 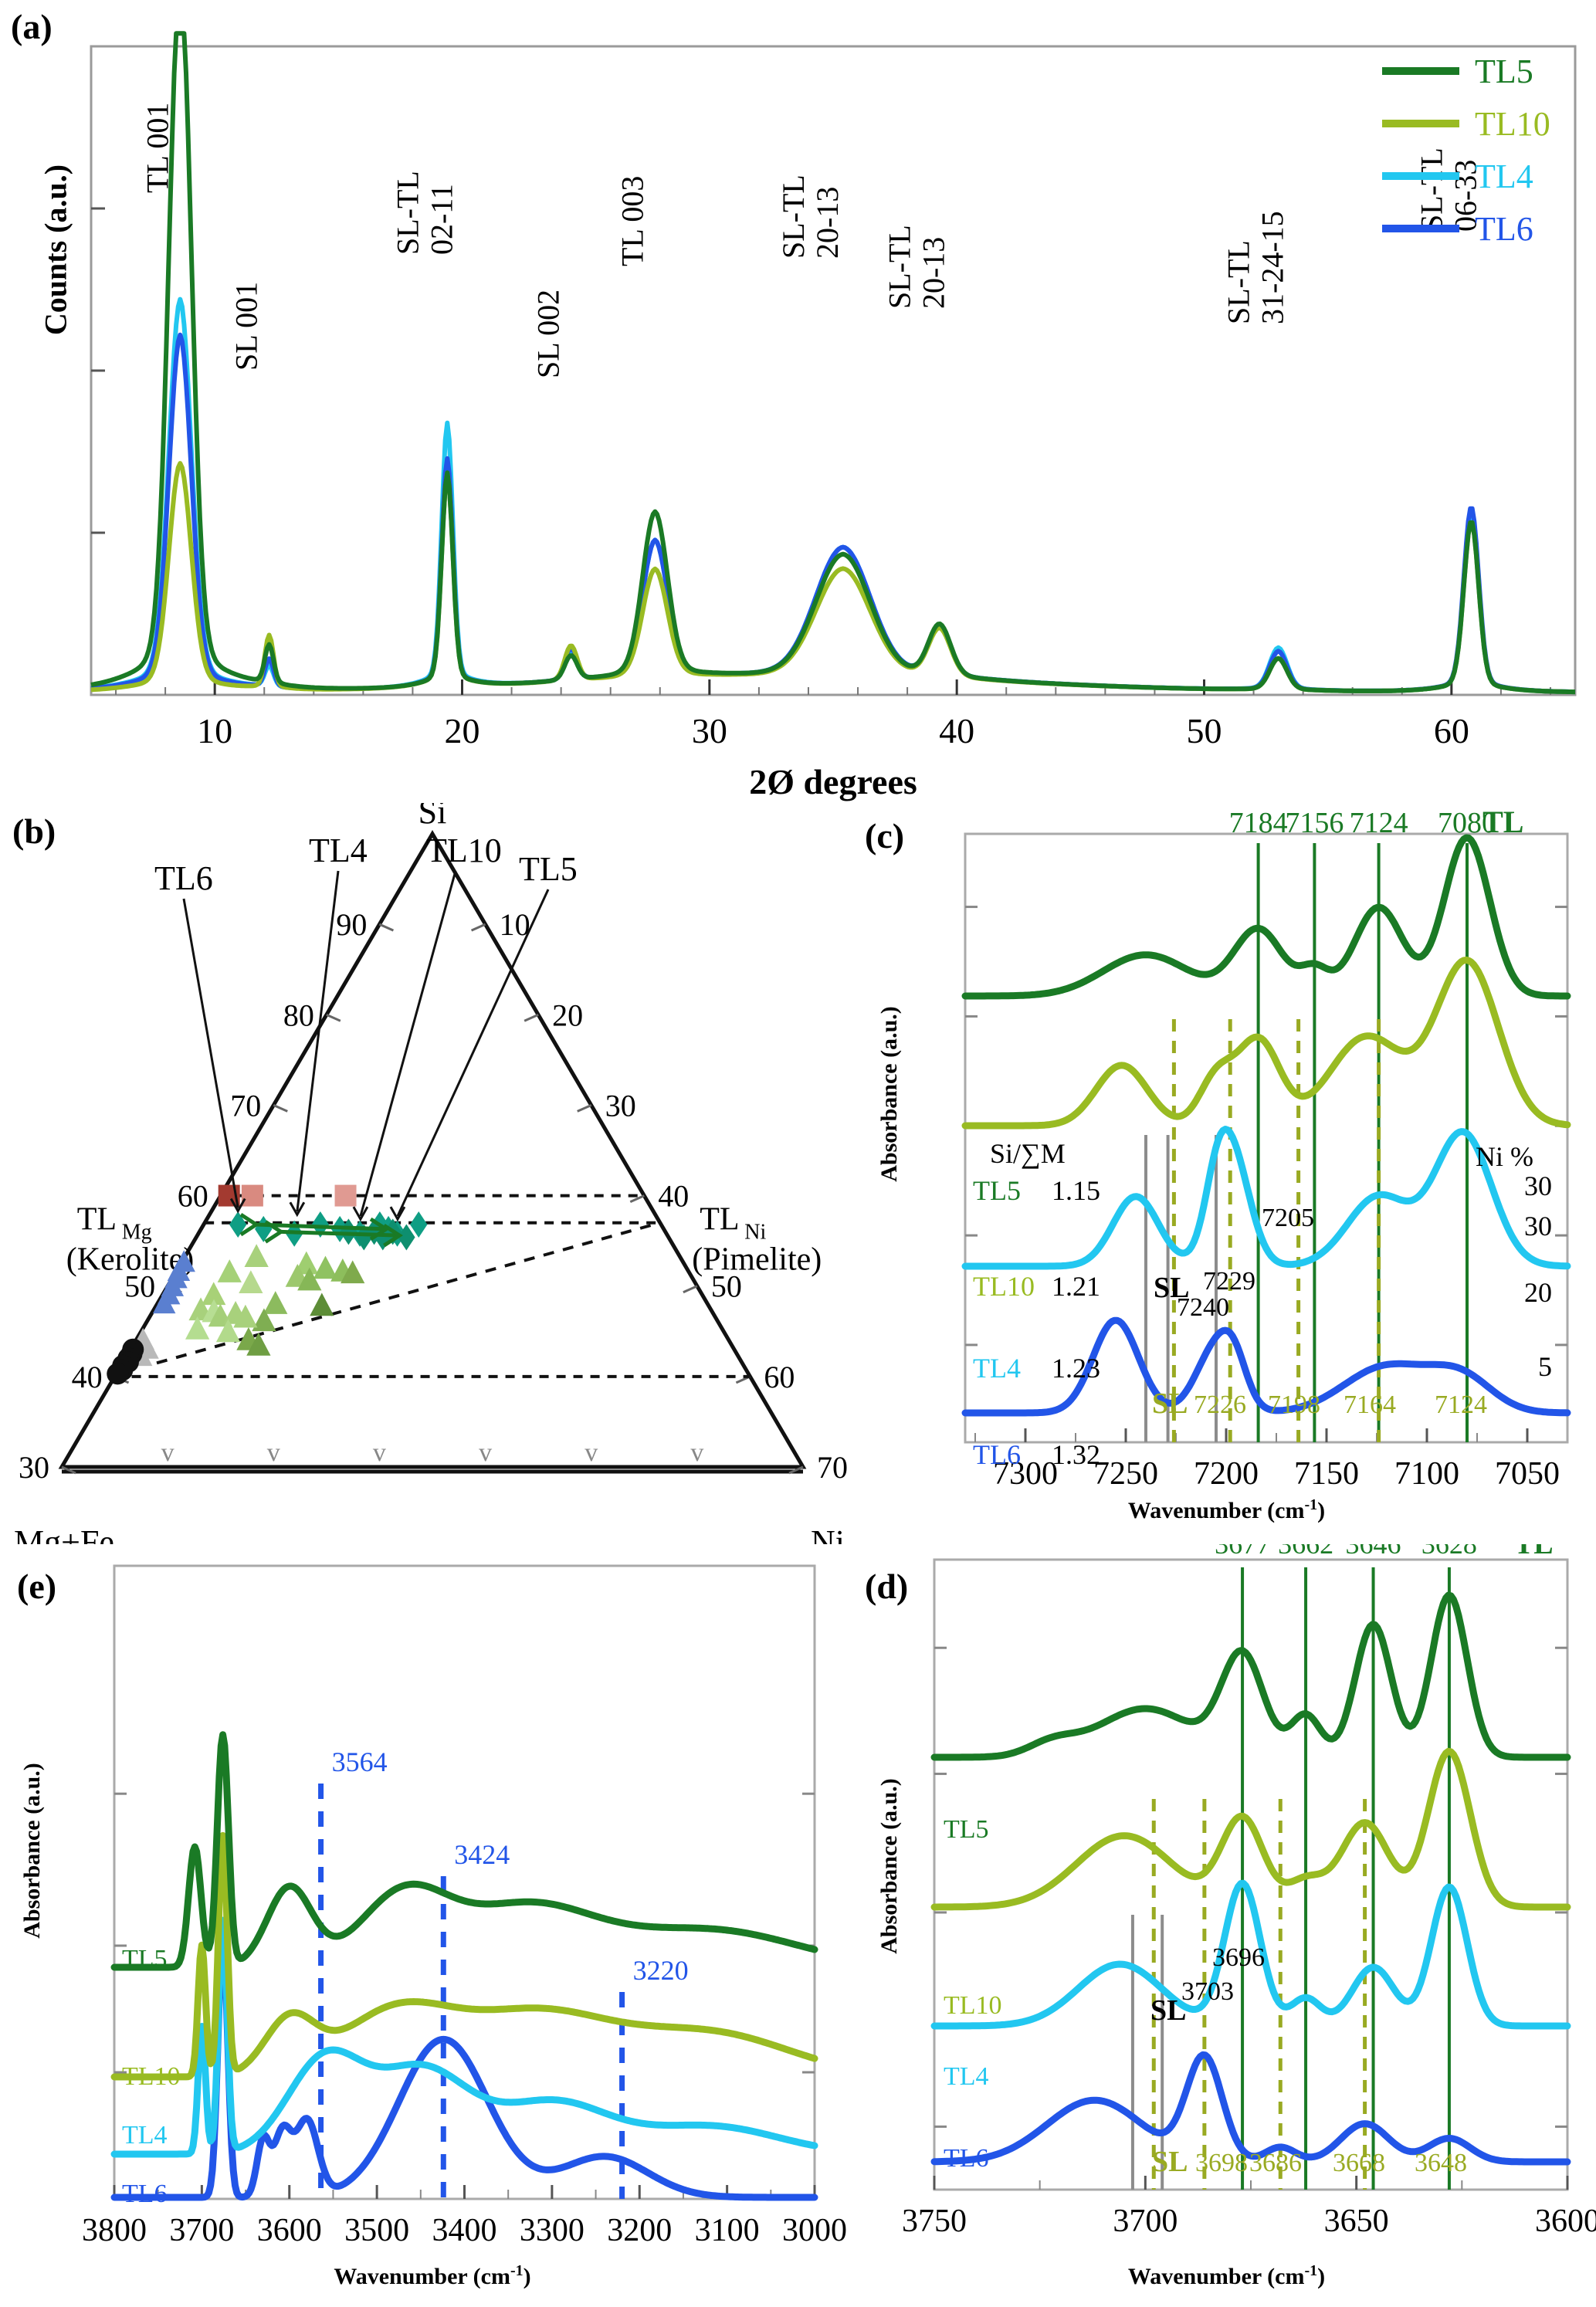 I want to click on panel-c-xtick-label: 7150, so click(x=1327, y=1474).